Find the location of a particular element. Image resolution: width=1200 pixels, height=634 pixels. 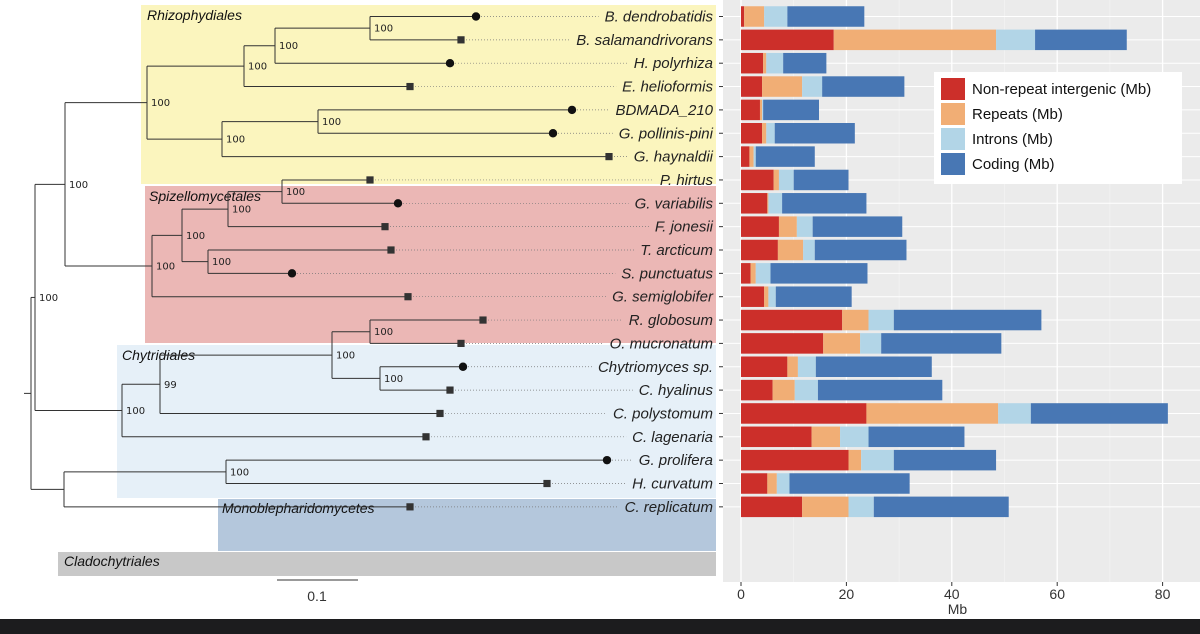

taxon-label-c-lagenaria: C. lagenaria is located at coordinates (672, 437).